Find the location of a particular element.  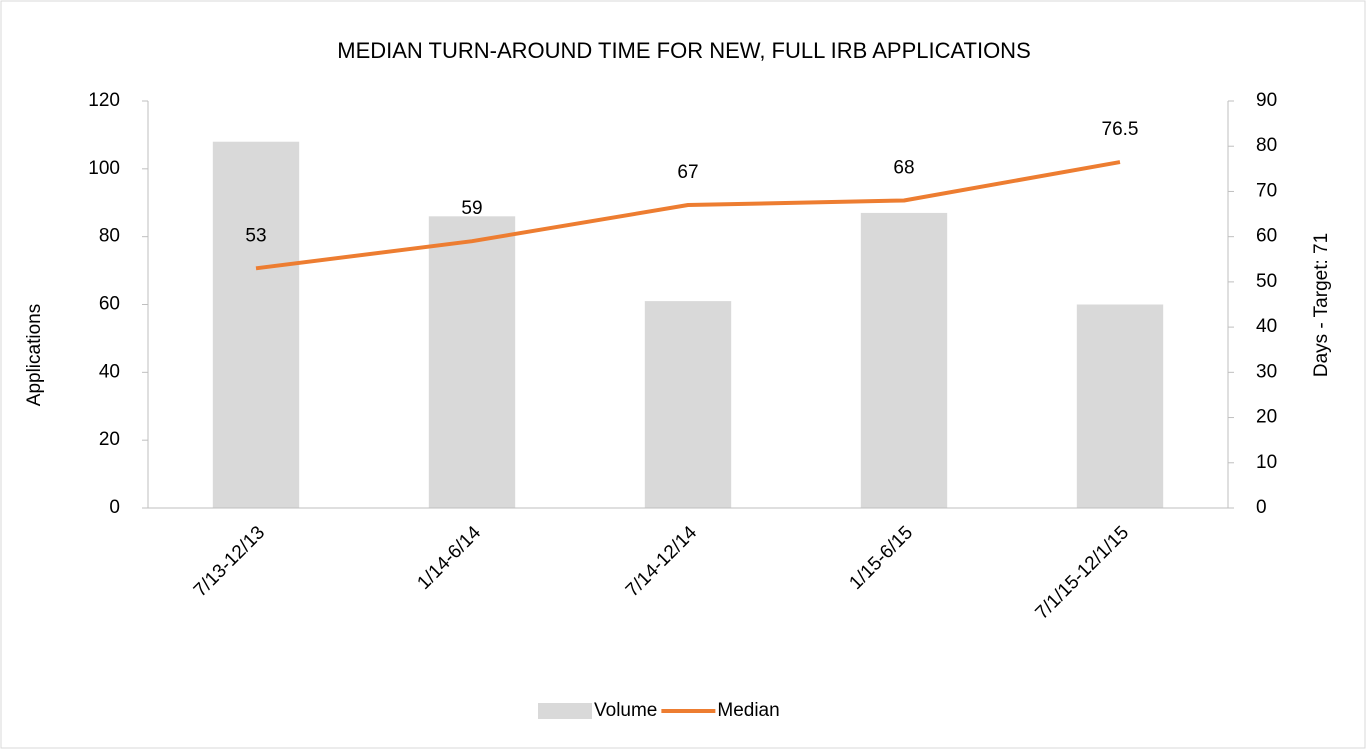

y-tick-label: 40 is located at coordinates (109, 371).